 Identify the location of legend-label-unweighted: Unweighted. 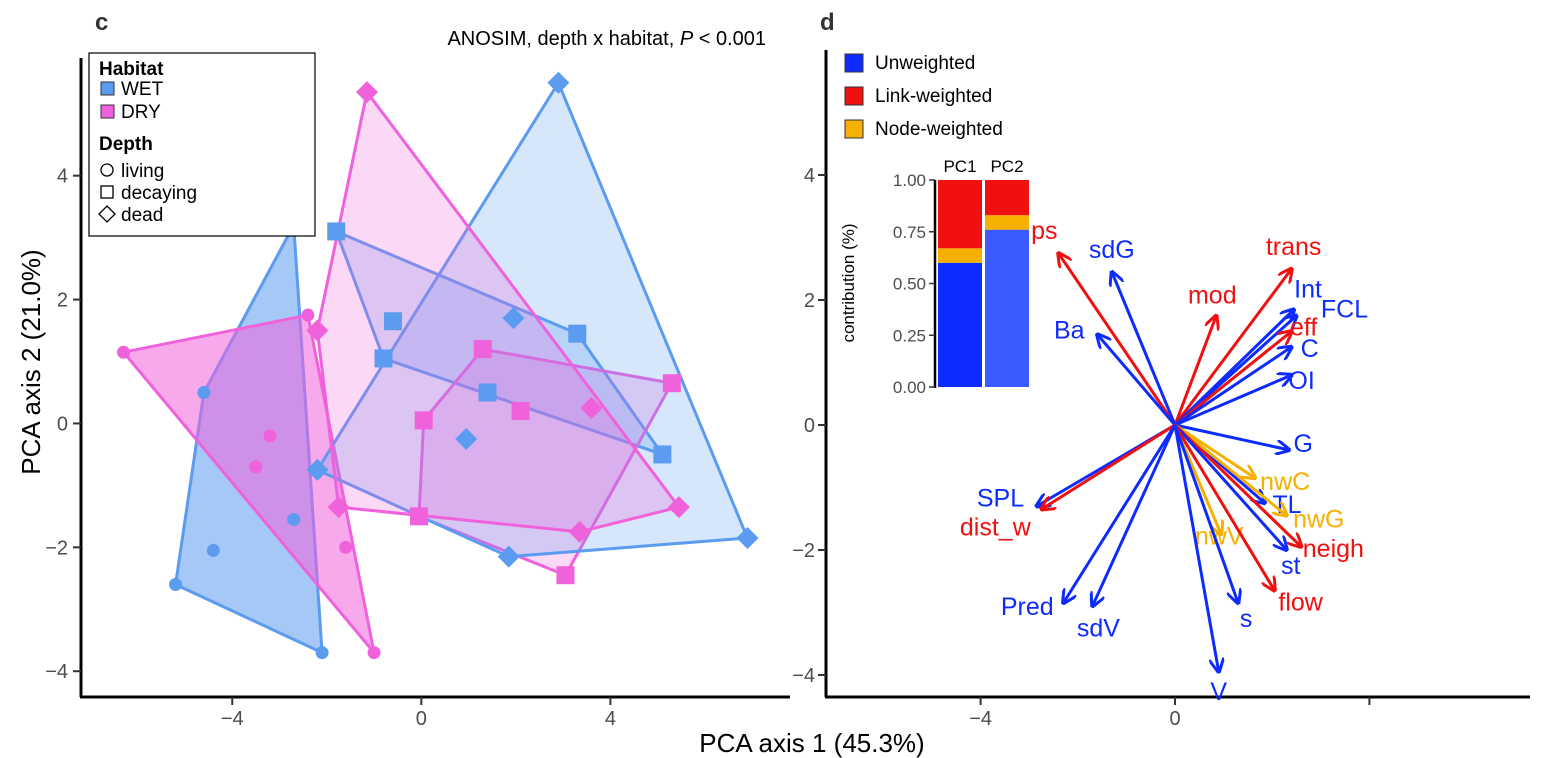
(925, 63).